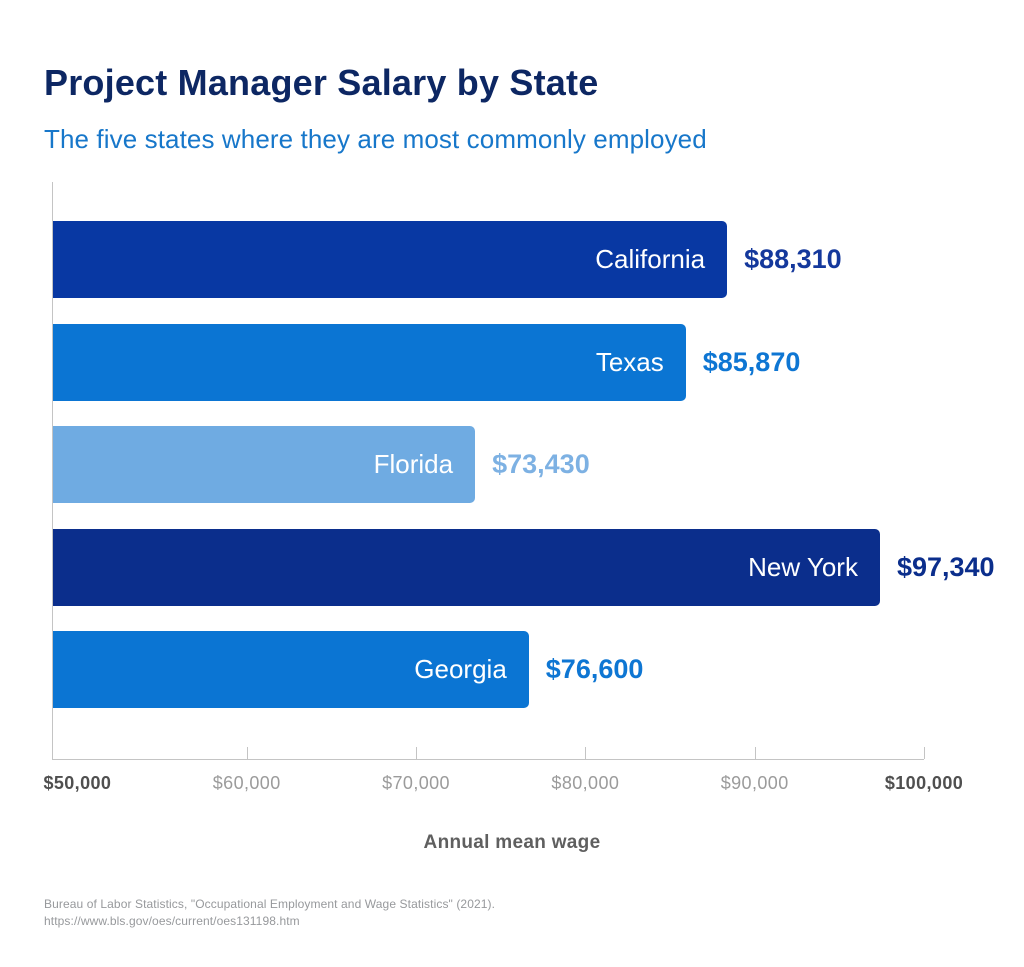 Image resolution: width=1024 pixels, height=967 pixels. What do you see at coordinates (321, 82) in the screenshot?
I see `page-title: Project Manager Salary by State` at bounding box center [321, 82].